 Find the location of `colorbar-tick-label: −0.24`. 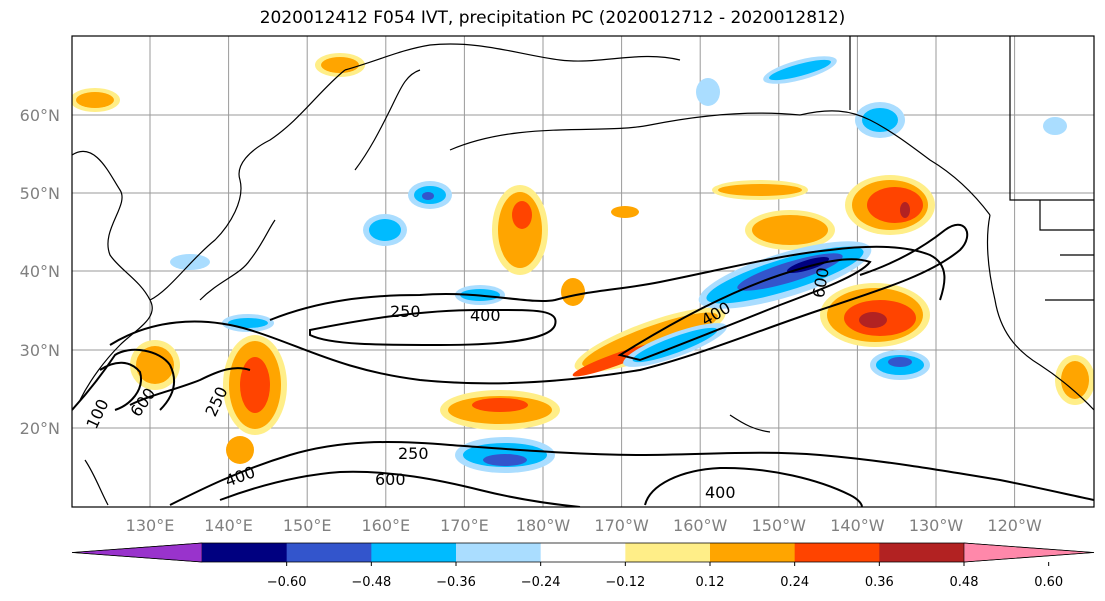

colorbar-tick-label: −0.24 is located at coordinates (541, 582).